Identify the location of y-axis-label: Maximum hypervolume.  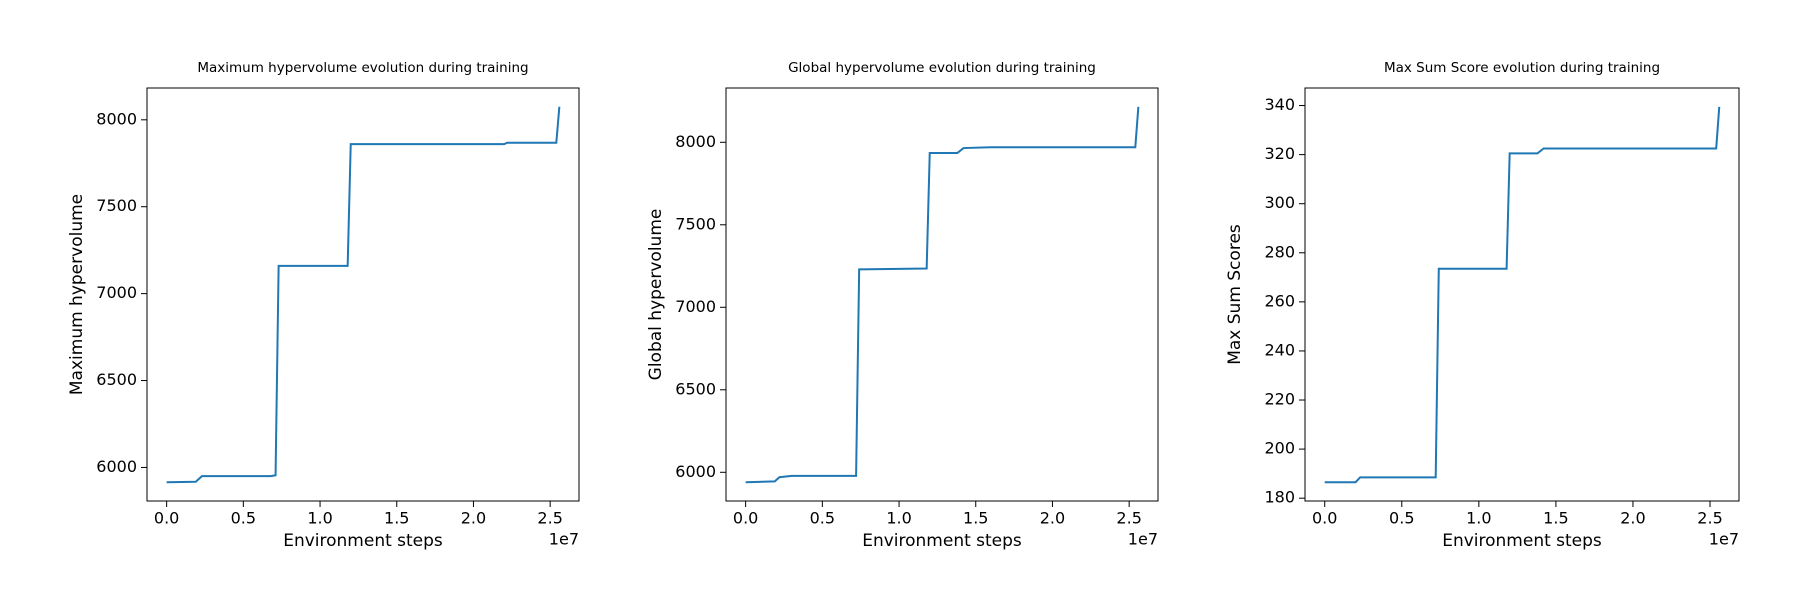
(77, 294).